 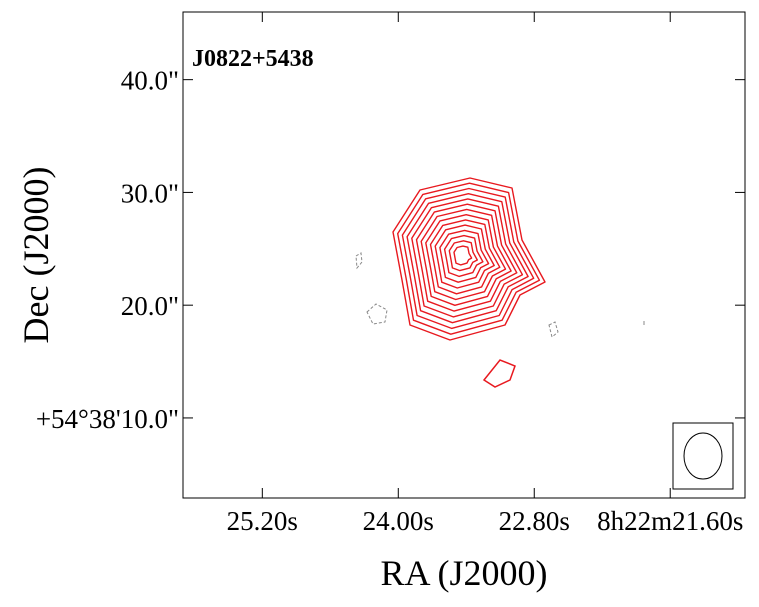 I want to click on x-tick-label: 25.20s, so click(x=262, y=521).